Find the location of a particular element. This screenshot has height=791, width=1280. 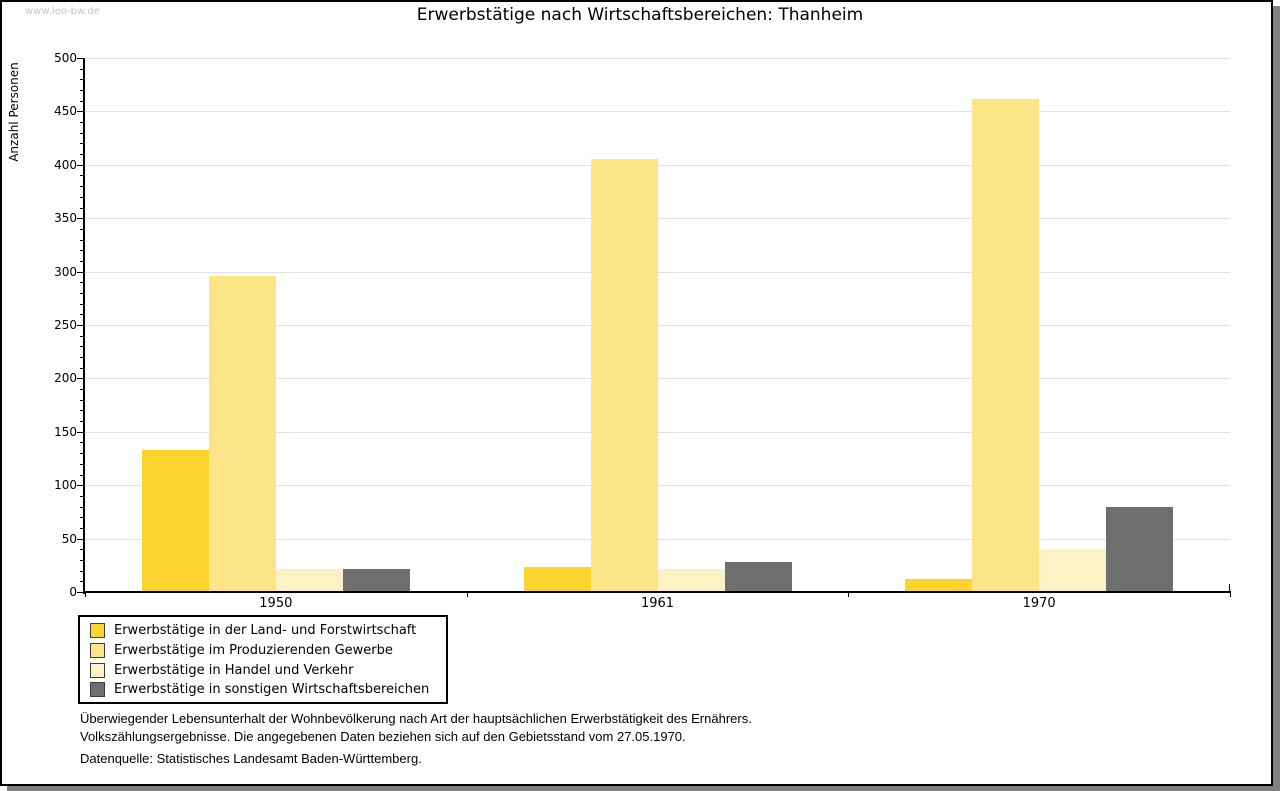

y-tick-label: 200 is located at coordinates (65, 378).